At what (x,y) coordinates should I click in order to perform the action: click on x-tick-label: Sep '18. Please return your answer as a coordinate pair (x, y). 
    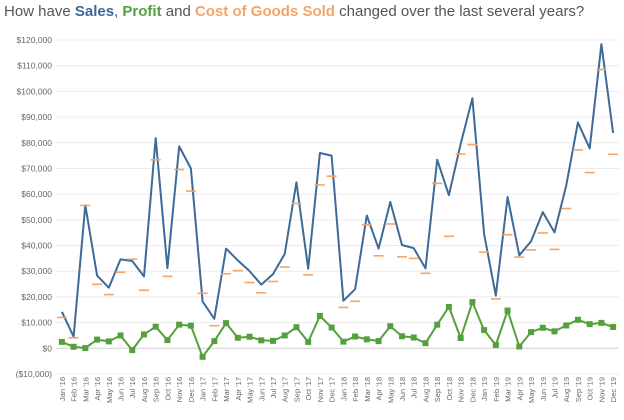
    Looking at the image, I should click on (437, 389).